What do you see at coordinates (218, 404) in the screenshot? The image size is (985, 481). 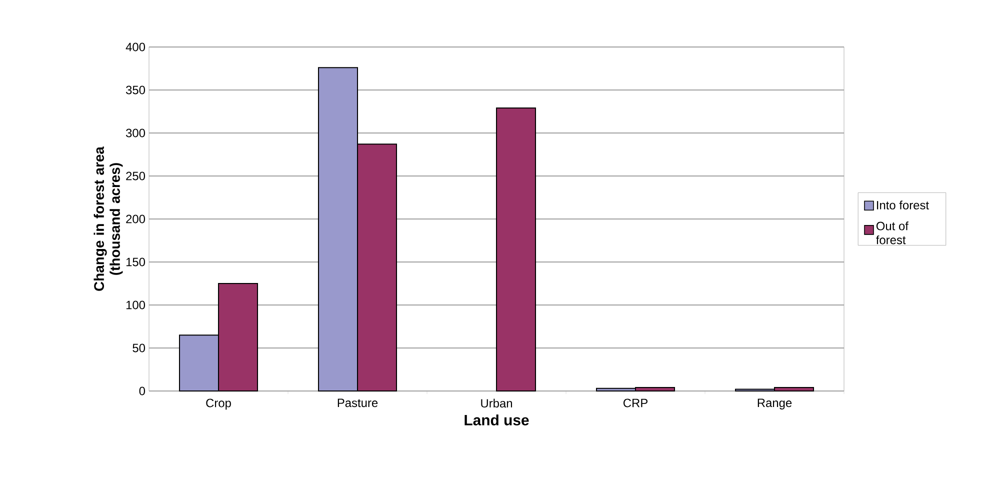 I see `x-tick-label: Crop` at bounding box center [218, 404].